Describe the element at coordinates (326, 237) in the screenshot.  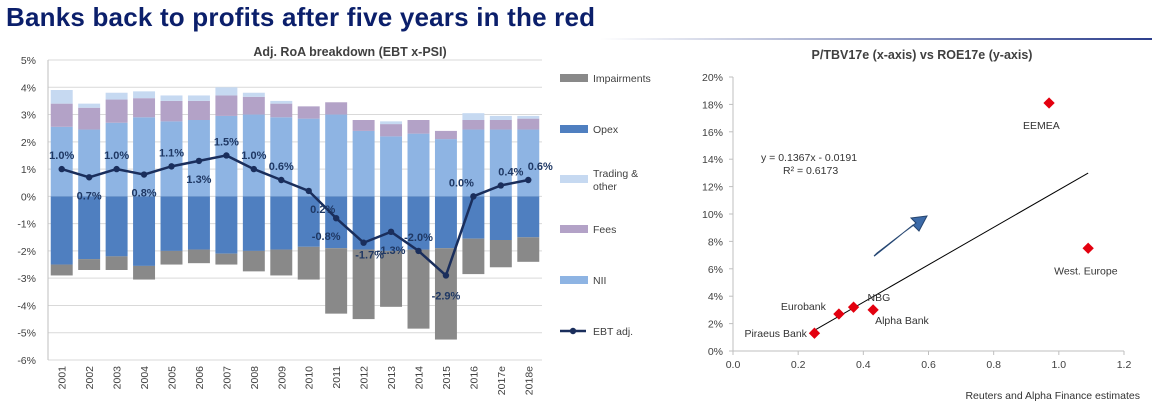
I see `ebt-data-label: -0.8%` at that location.